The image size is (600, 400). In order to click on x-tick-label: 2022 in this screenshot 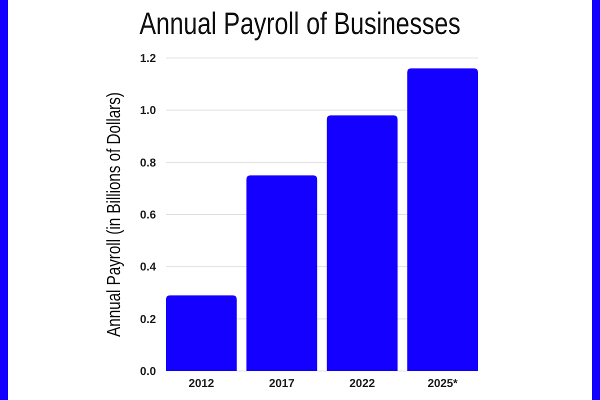, I will do `click(362, 384)`.